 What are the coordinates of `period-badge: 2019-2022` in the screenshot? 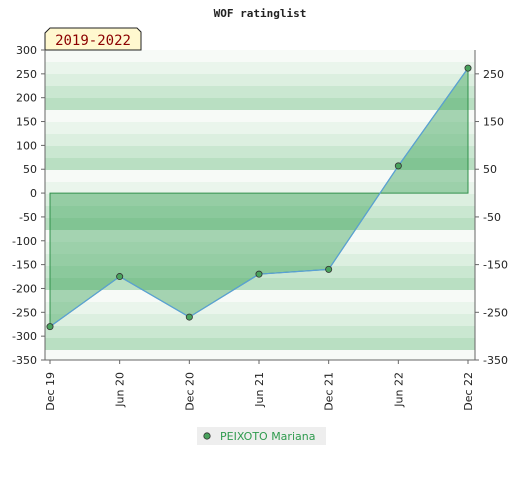 It's located at (93, 39).